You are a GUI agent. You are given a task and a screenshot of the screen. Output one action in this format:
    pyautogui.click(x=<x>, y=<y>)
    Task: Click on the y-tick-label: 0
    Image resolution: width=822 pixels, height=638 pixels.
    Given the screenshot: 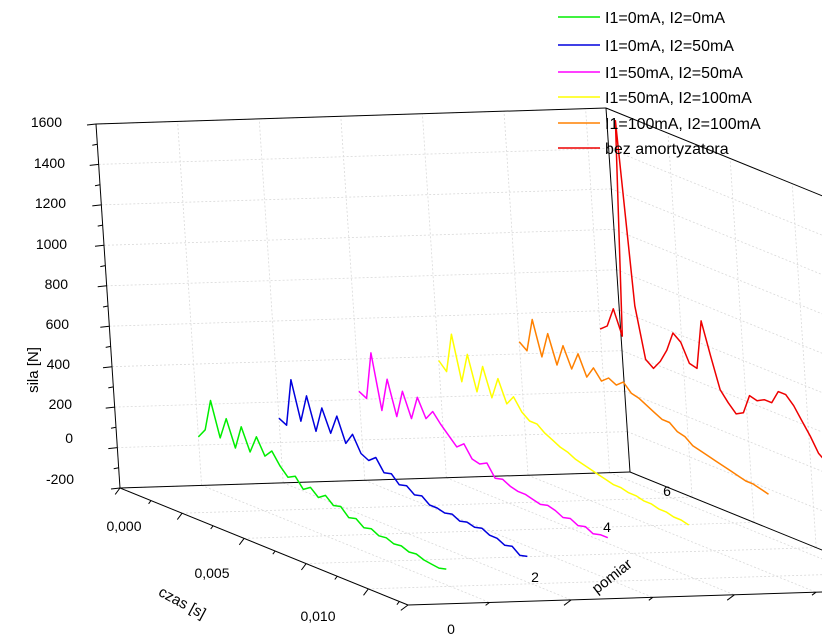 What is the action you would take?
    pyautogui.click(x=451, y=629)
    